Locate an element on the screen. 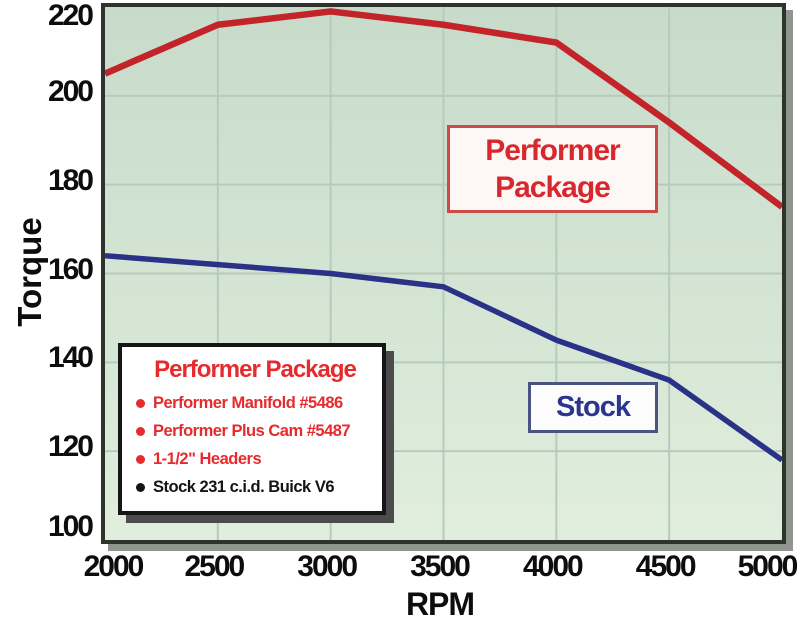  legend-item-text: Performer Plus Cam #5487 is located at coordinates (252, 431).